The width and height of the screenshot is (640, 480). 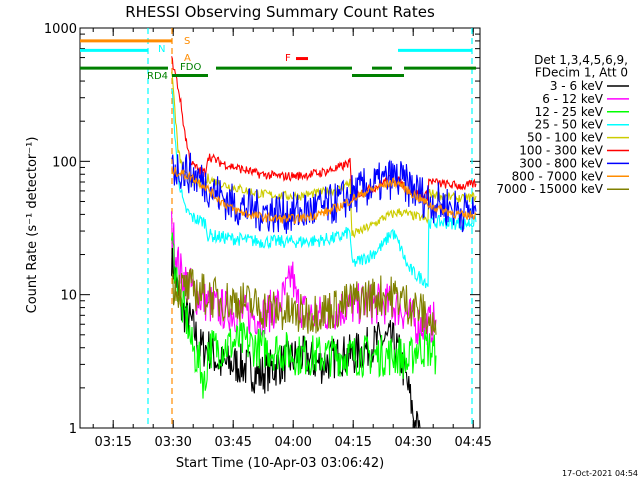 I want to click on legend-header: Det 1,3,4,5,6,9,FDecim 1, Att 0, so click(x=581, y=66).